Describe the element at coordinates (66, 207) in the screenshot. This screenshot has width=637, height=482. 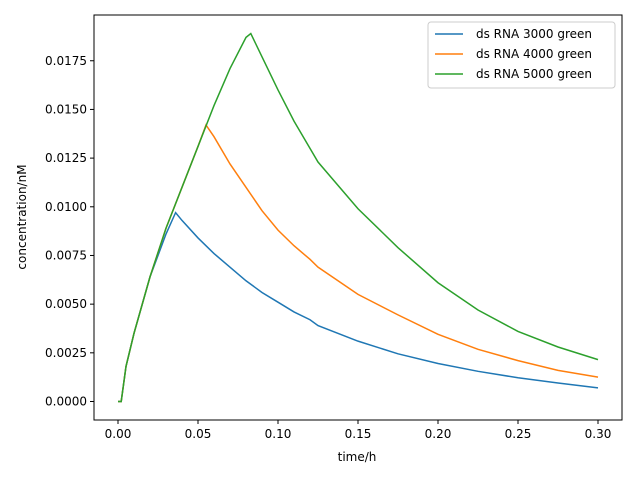
I see `y-tick-label: 0.0100` at that location.